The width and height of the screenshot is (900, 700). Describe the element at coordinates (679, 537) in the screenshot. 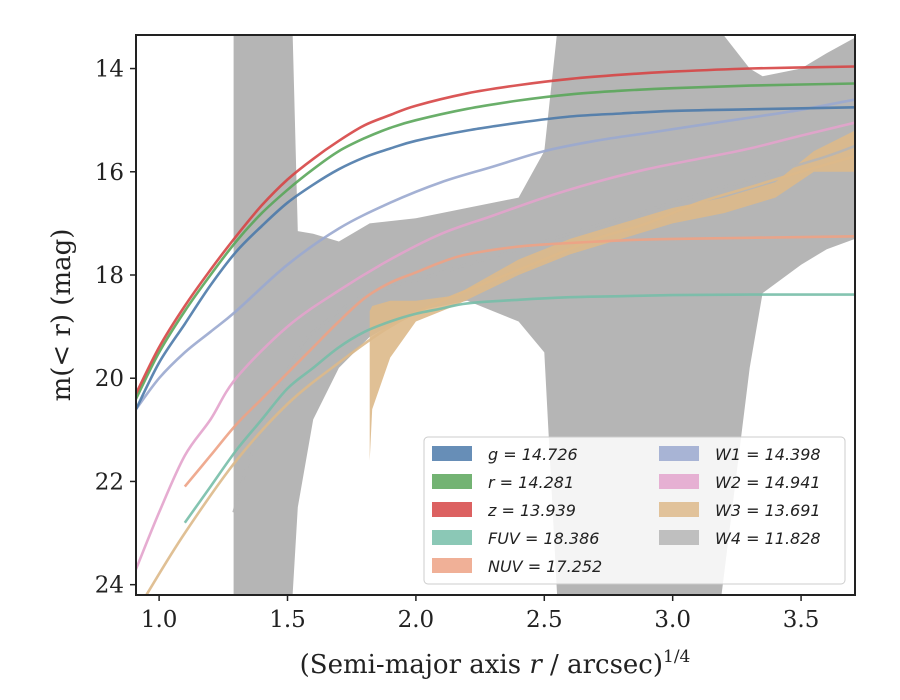

I see `legend-swatch-w4` at that location.